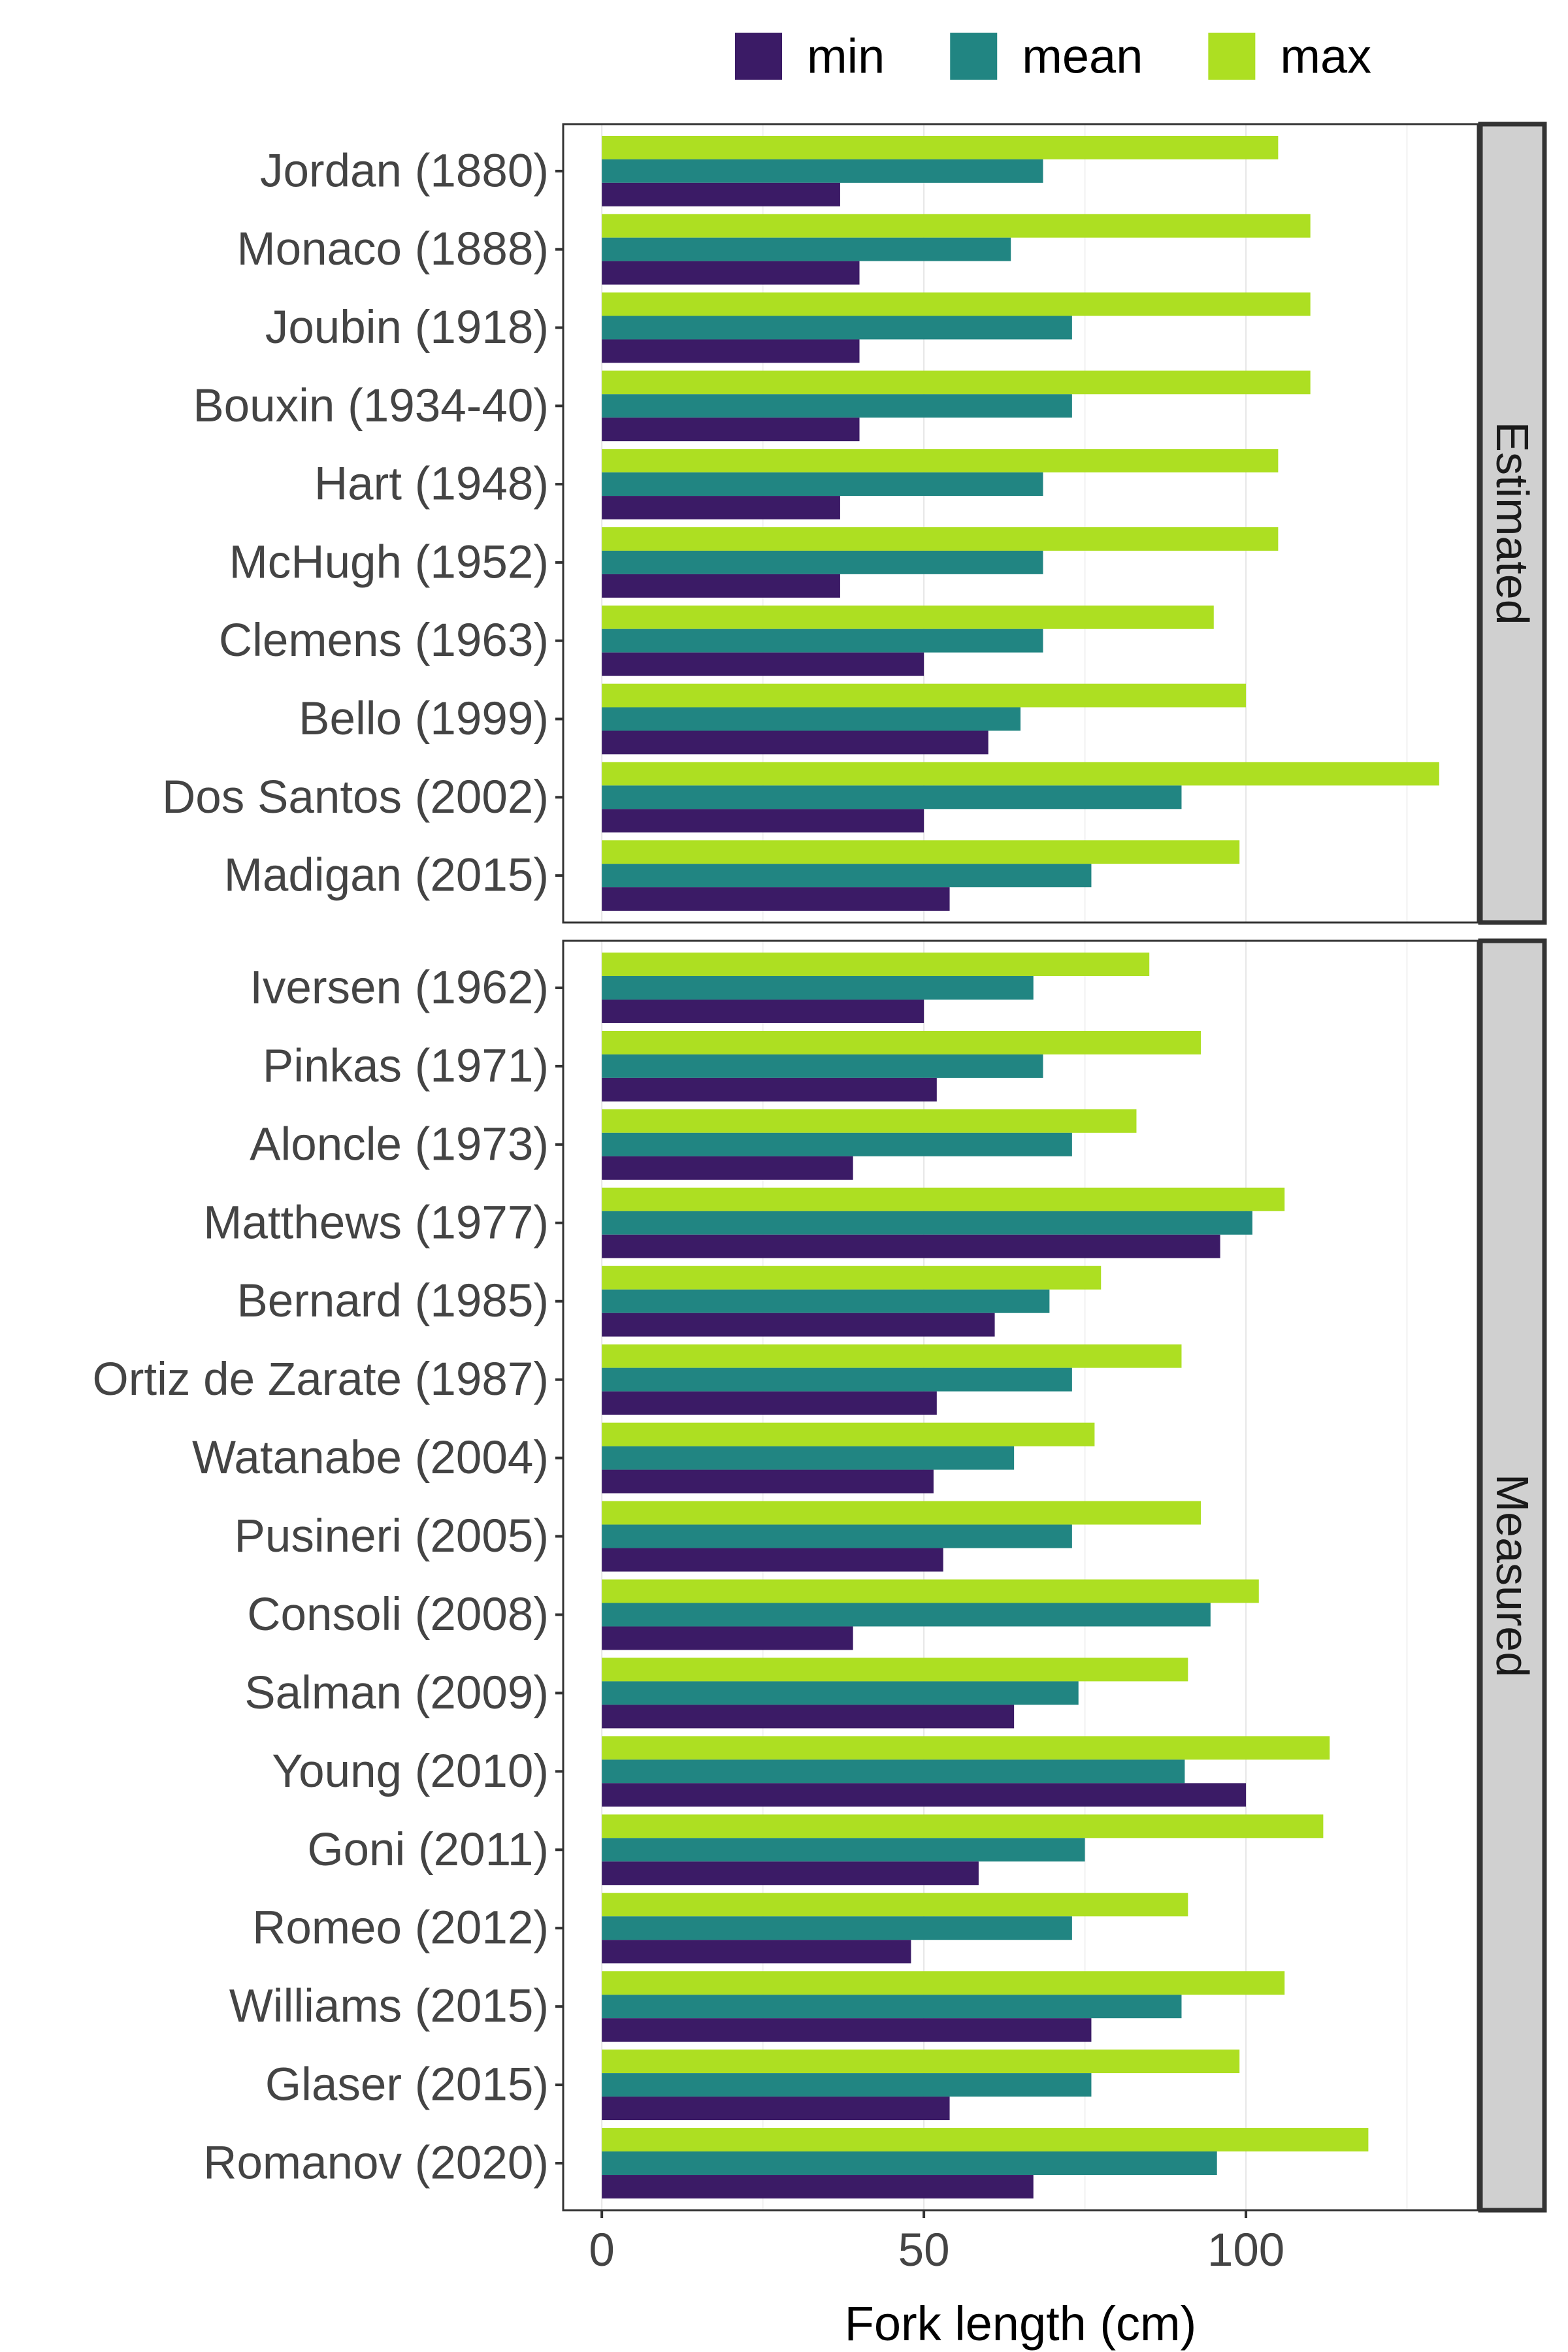 This screenshot has width=1568, height=2352. Describe the element at coordinates (399, 987) in the screenshot. I see `y-tick-label: Iversen (1962)` at that location.